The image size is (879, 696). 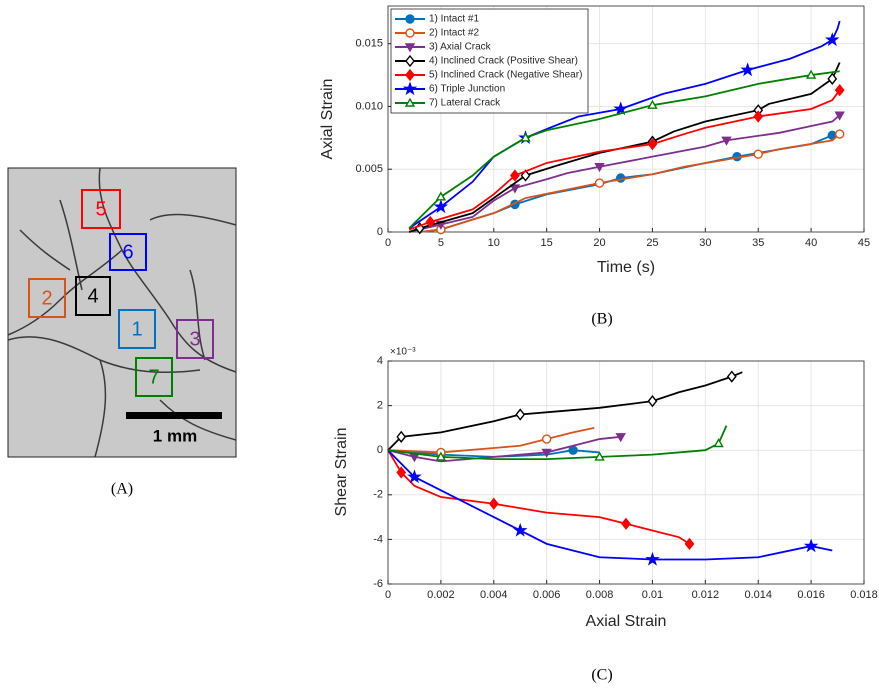 What do you see at coordinates (601, 675) in the screenshot?
I see `panel-label: (C)` at bounding box center [601, 675].